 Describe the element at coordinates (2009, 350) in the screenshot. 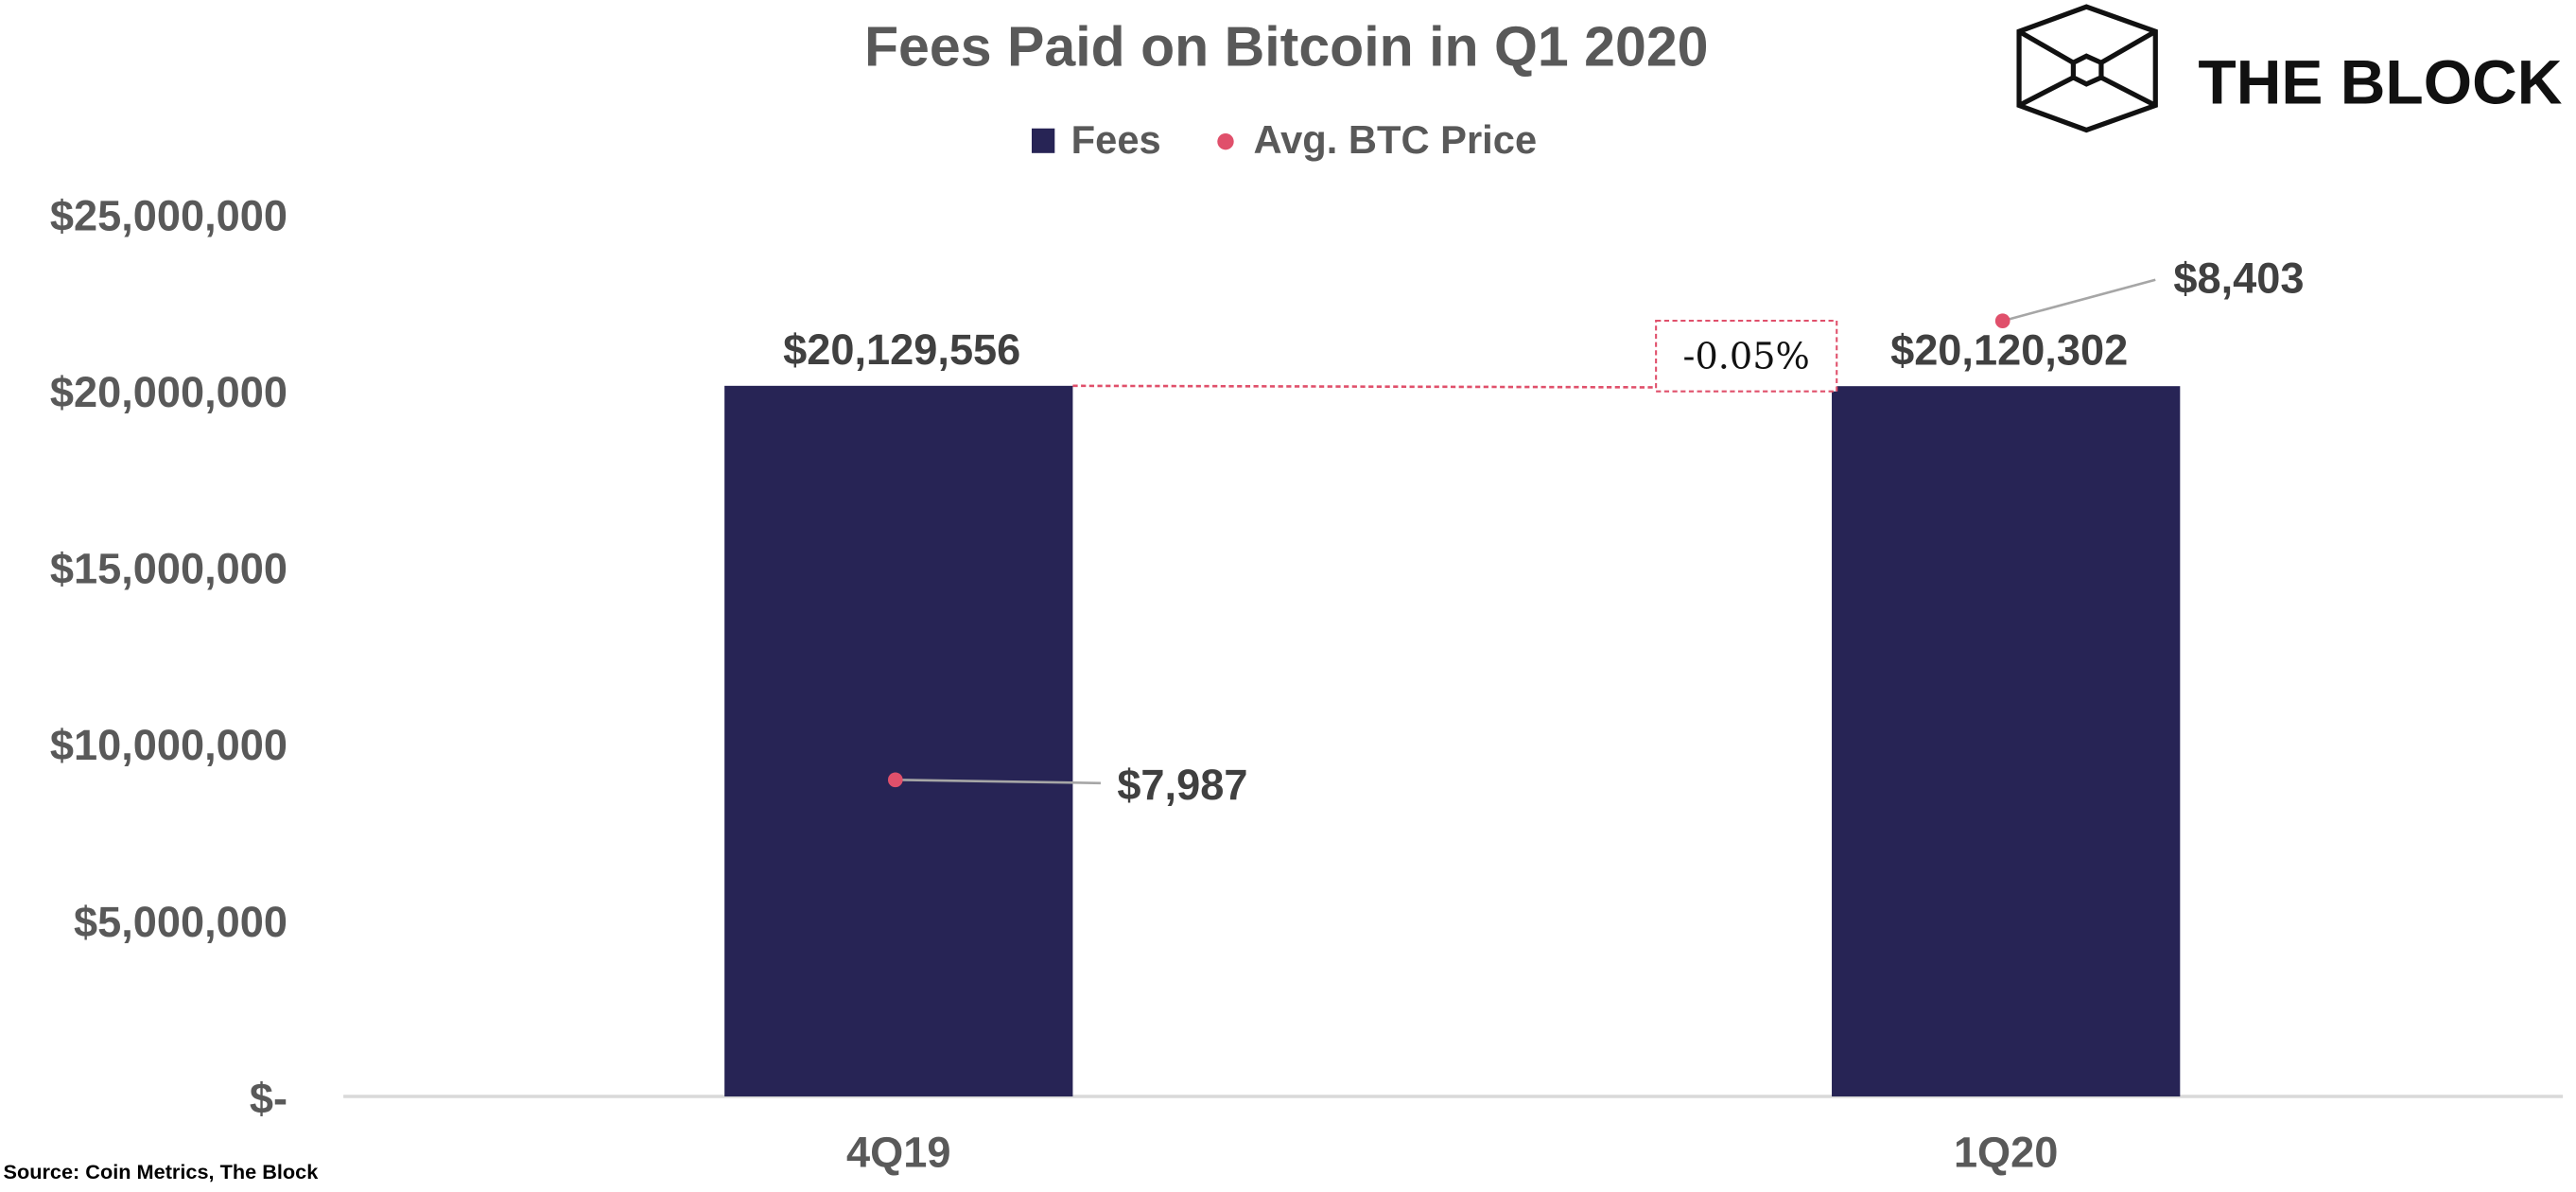

I see `bar-value-label: $20,120,302` at that location.